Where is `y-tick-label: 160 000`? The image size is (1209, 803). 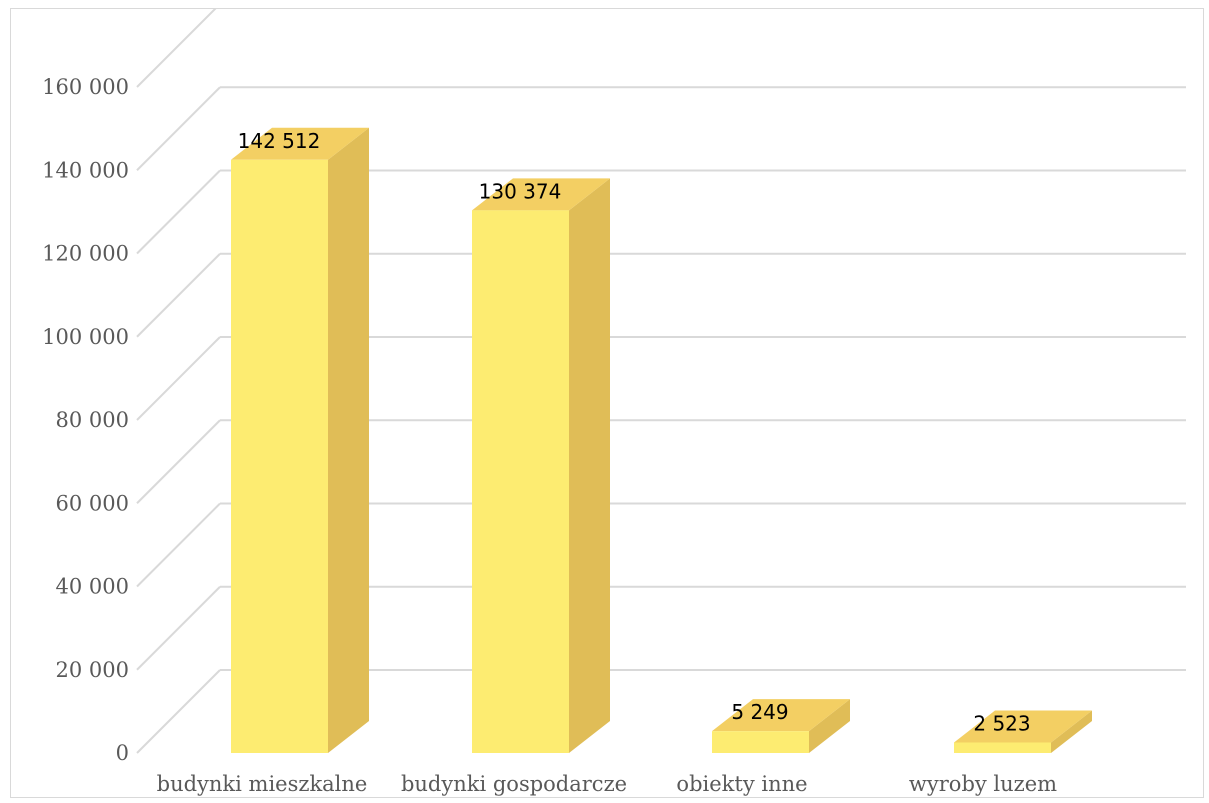
y-tick-label: 160 000 is located at coordinates (85, 87).